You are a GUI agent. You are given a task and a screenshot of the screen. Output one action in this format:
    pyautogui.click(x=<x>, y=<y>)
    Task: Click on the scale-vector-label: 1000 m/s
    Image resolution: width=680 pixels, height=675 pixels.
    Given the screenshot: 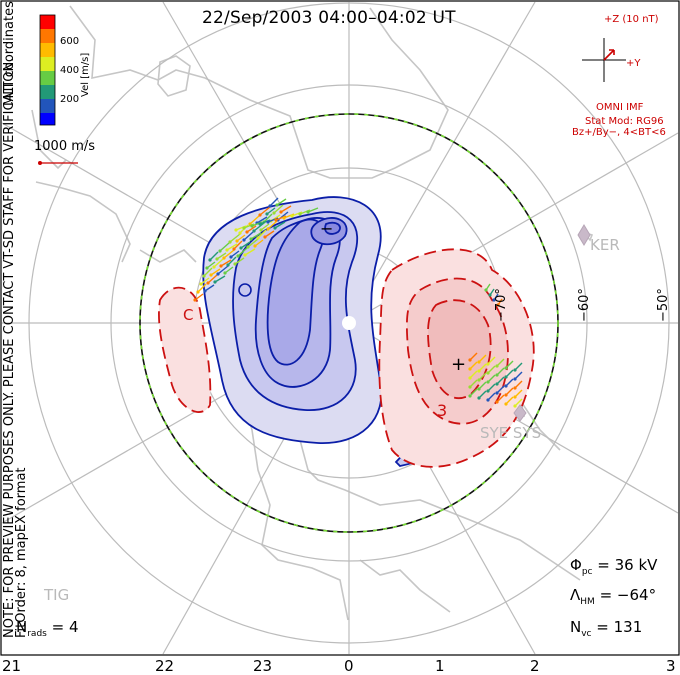 What is the action you would take?
    pyautogui.click(x=65, y=146)
    